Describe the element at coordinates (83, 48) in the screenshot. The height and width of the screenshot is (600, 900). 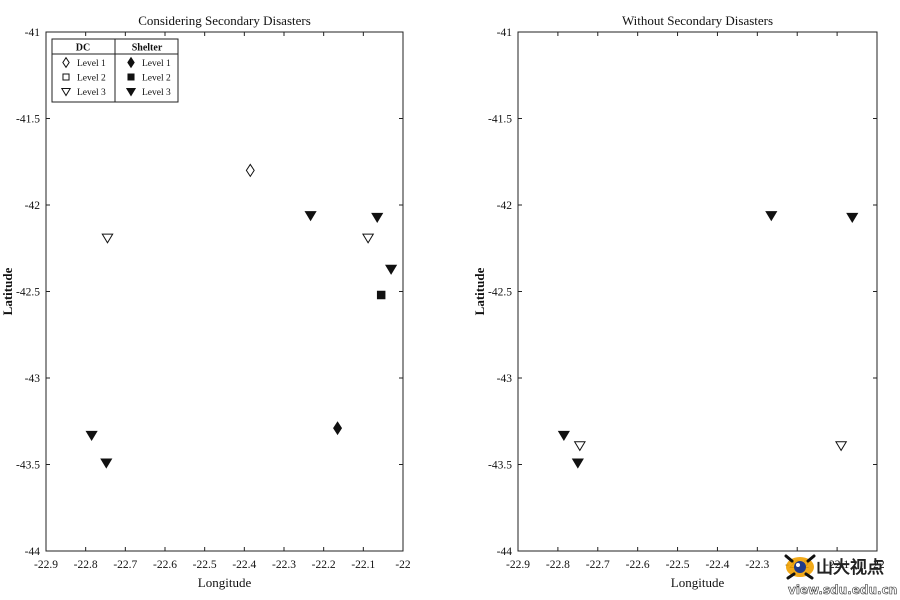
I see `legend-dc-header: DC` at that location.